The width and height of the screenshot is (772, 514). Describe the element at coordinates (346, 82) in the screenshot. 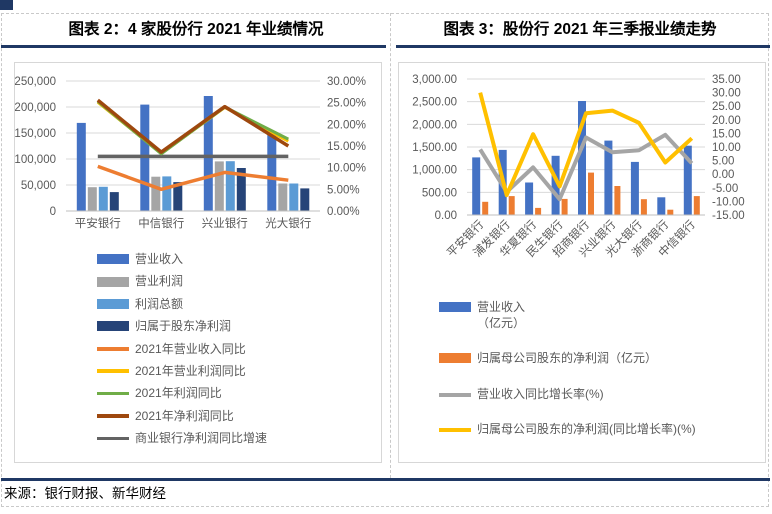

I see `right-axis-tick-label: 30.00%` at that location.